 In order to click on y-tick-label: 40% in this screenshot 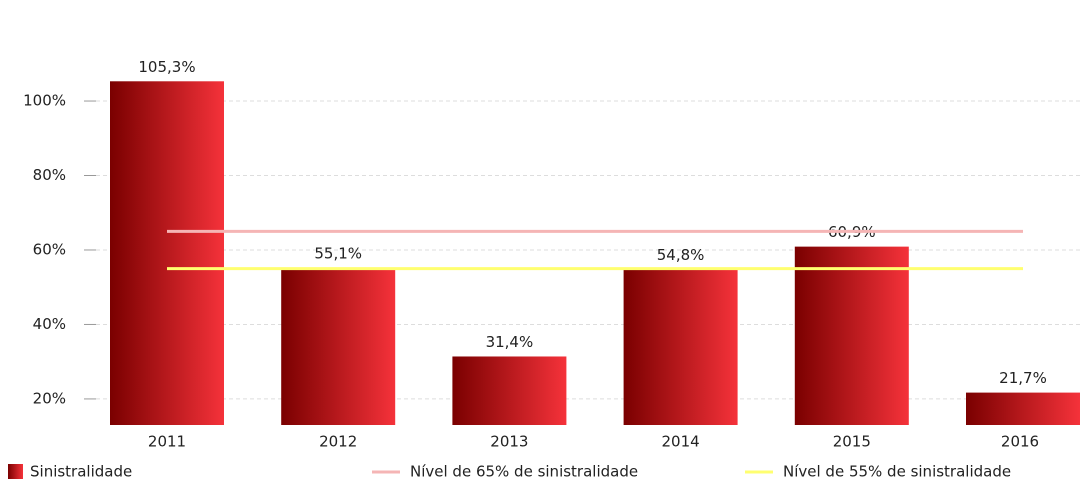, I will do `click(49, 324)`.